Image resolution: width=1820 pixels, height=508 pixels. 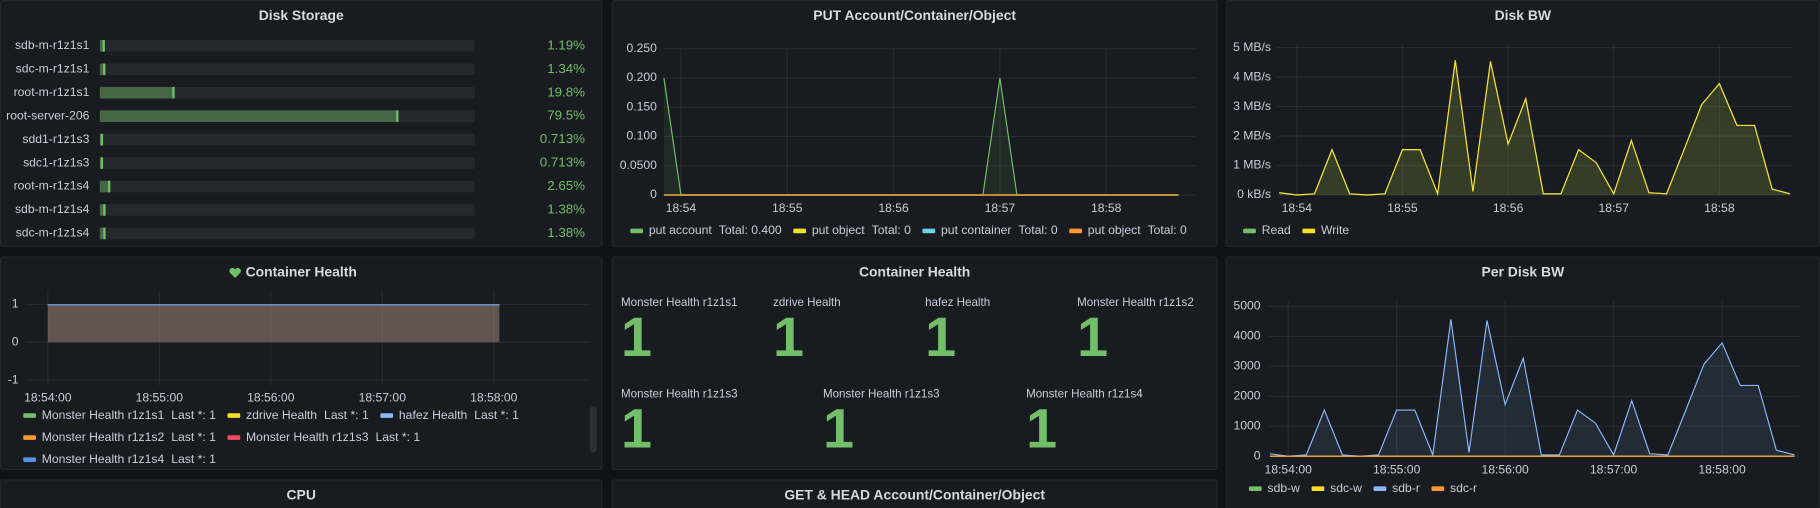 I want to click on x-tick-label: 18:54, so click(x=1297, y=208).